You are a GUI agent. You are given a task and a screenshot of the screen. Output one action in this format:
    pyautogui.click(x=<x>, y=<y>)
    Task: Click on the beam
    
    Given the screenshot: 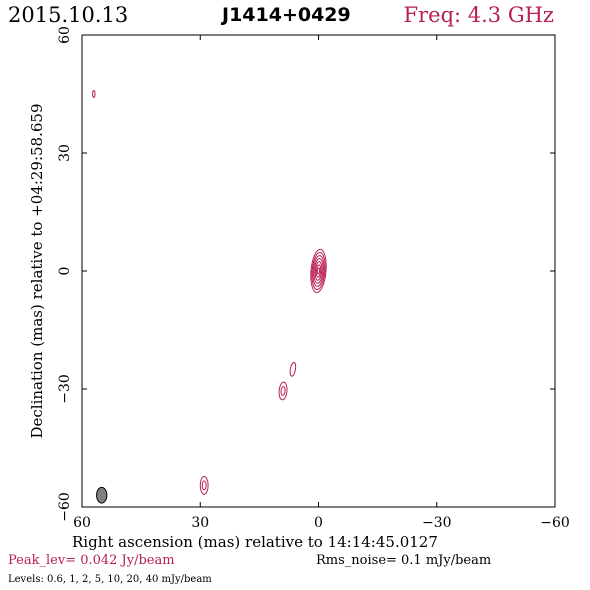 What is the action you would take?
    pyautogui.click(x=102, y=495)
    